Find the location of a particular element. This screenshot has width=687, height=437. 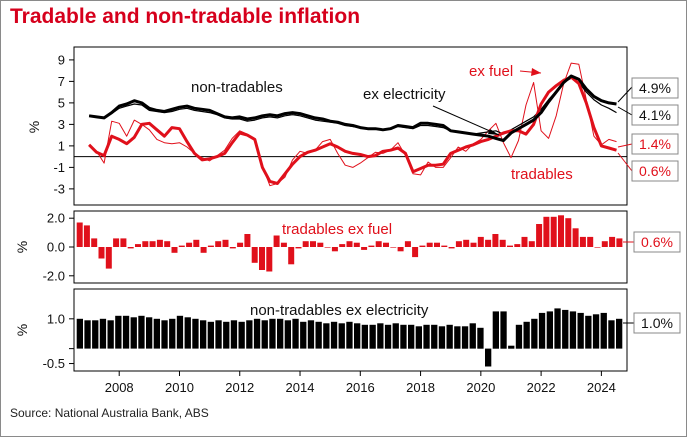

arrowhead-ex-fuel is located at coordinates (536, 72).